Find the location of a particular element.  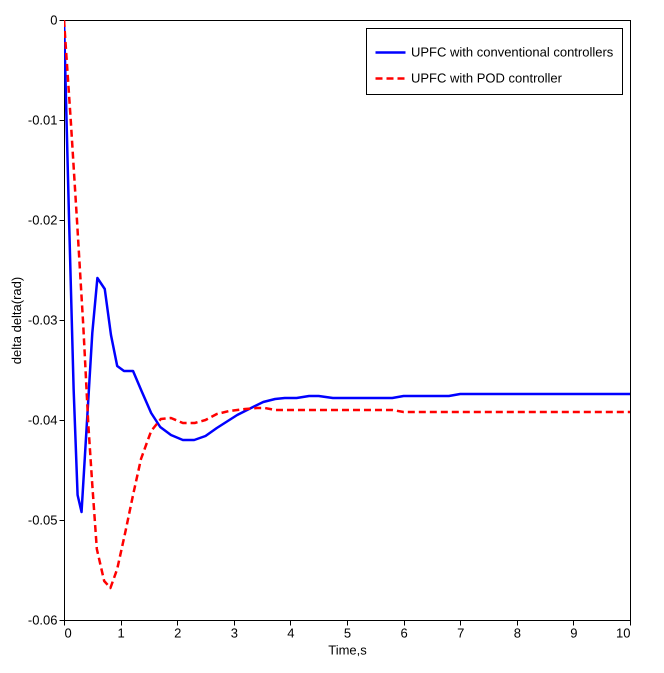

x-tick-label: 3 is located at coordinates (234, 633).